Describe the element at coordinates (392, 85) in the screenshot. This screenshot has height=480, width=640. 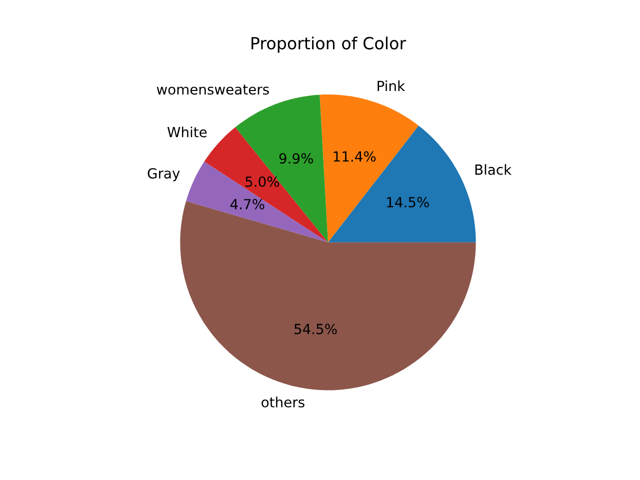
I see `slice-label: Pink` at that location.